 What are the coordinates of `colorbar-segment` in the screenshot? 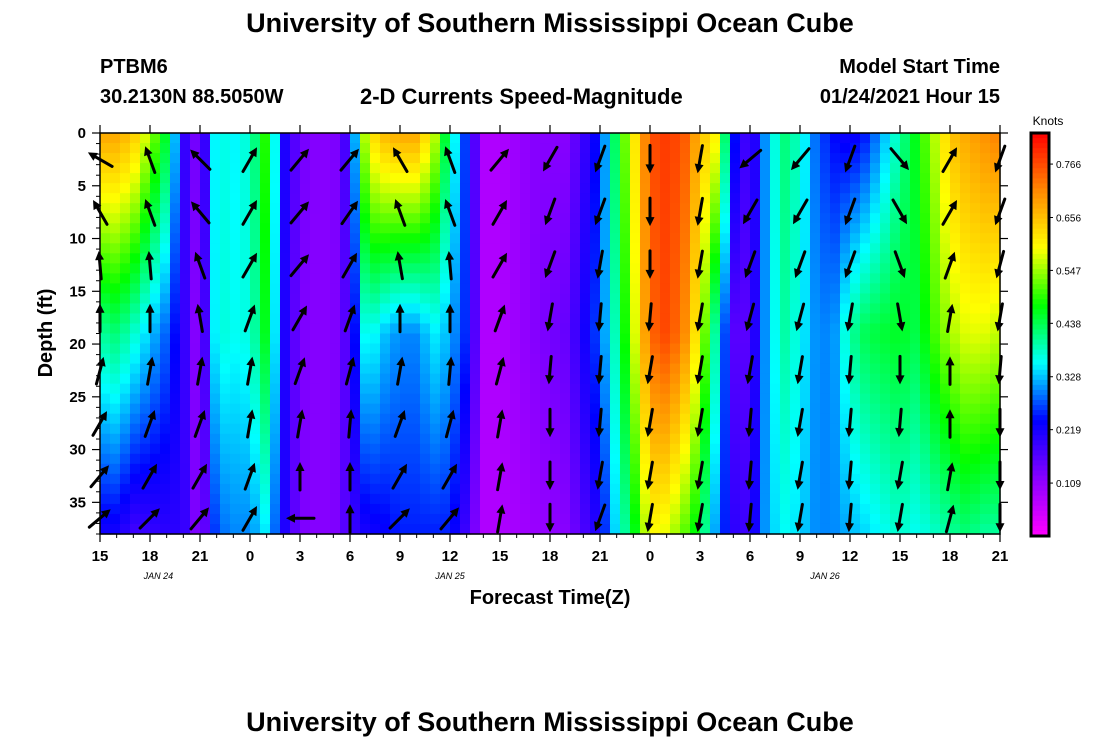 It's located at (1040, 342).